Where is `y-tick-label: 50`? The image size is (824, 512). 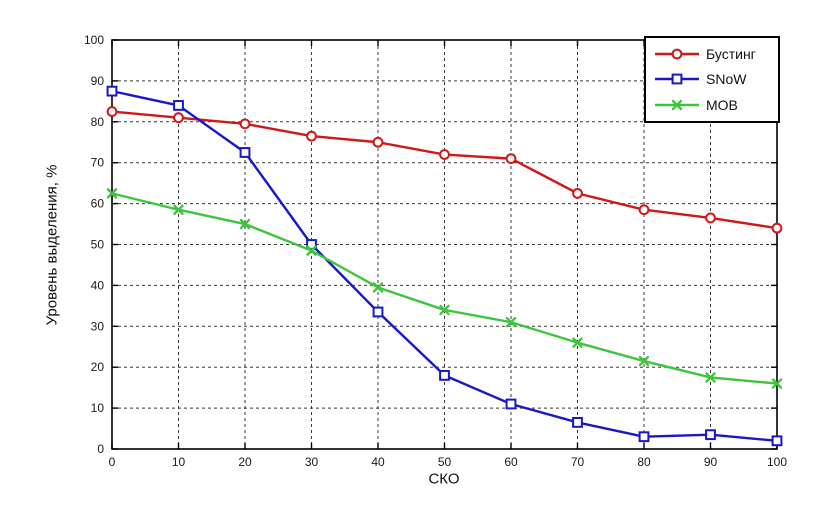 y-tick-label: 50 is located at coordinates (98, 245).